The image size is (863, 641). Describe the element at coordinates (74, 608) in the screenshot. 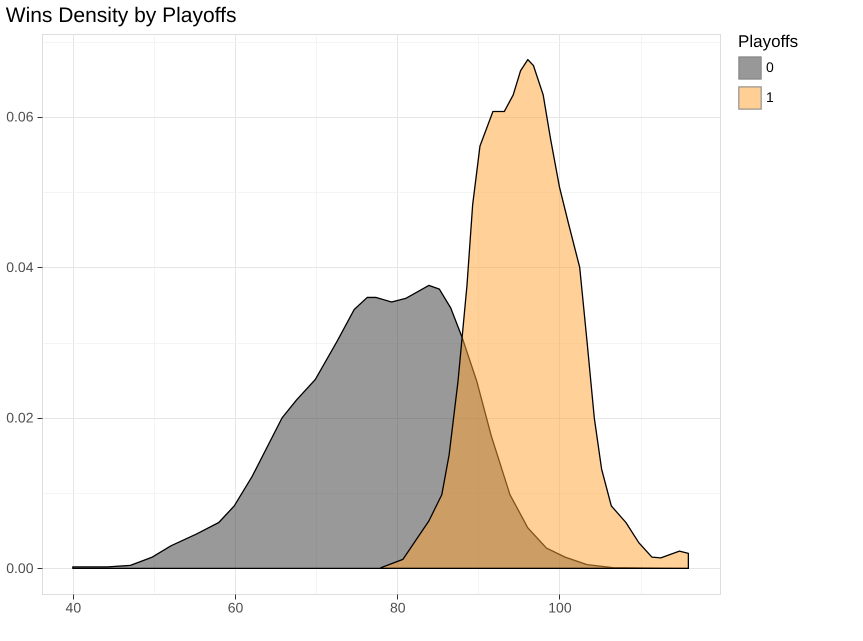

I see `x-tick-label: 40` at that location.